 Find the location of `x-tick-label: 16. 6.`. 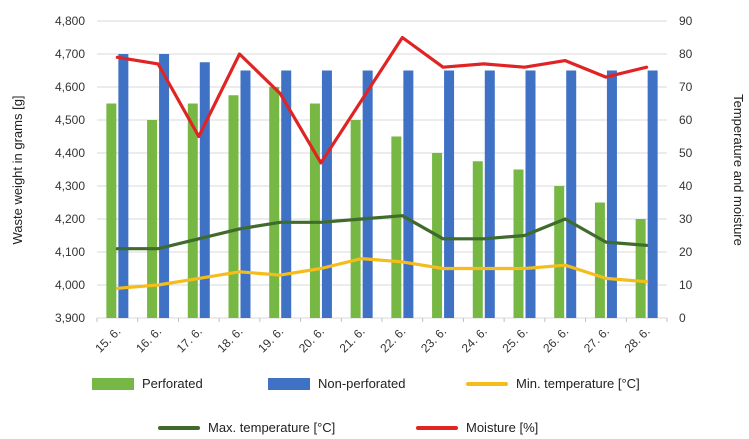

x-tick-label: 16. 6. is located at coordinates (148, 339).